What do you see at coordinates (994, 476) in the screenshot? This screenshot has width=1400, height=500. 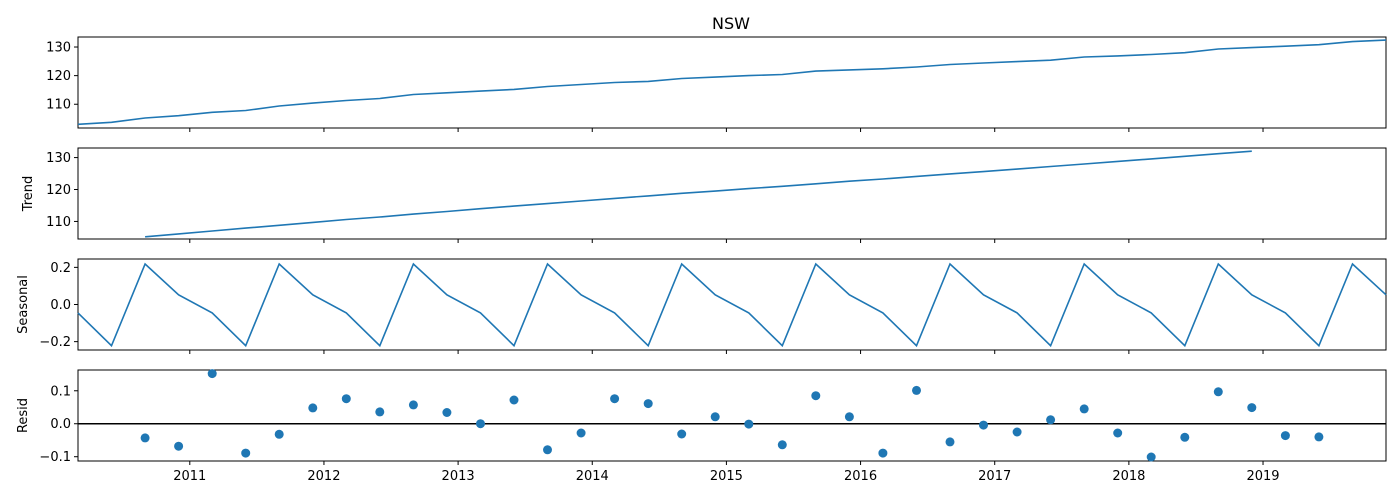 I see `x-tick-label: 2017` at bounding box center [994, 476].